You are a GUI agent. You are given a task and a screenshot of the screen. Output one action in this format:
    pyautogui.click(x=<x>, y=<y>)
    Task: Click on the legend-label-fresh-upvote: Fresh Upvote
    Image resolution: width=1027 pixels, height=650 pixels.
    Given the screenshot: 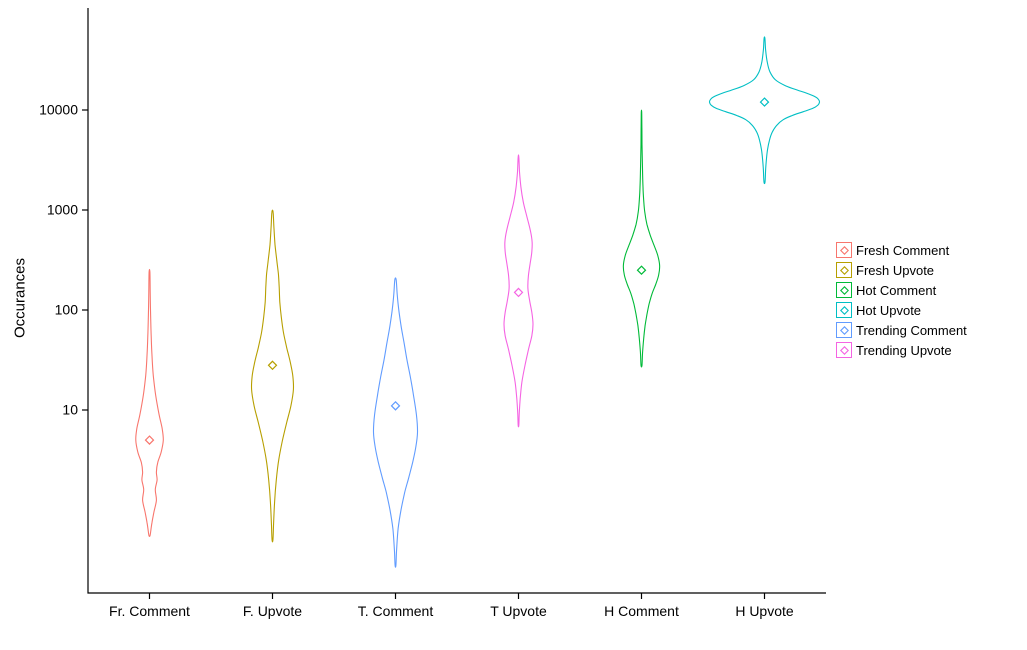 What is the action you would take?
    pyautogui.click(x=895, y=270)
    